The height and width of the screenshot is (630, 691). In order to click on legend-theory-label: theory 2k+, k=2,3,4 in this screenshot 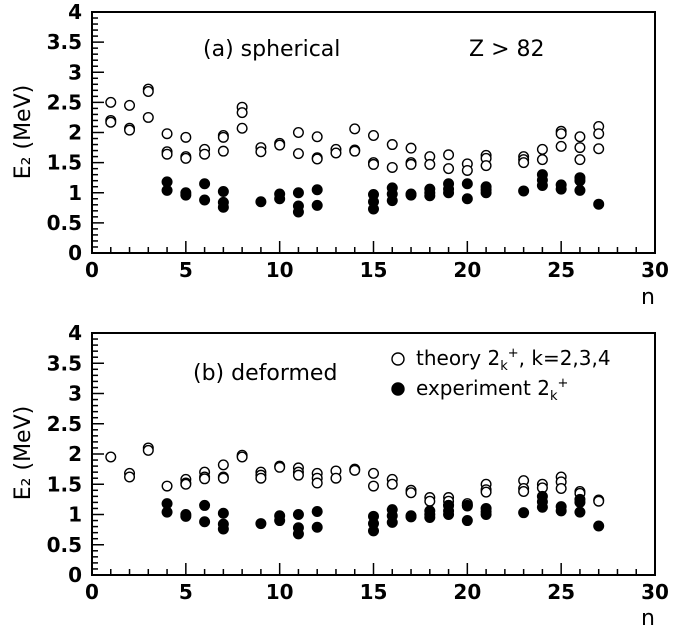, I will do `click(513, 360)`.